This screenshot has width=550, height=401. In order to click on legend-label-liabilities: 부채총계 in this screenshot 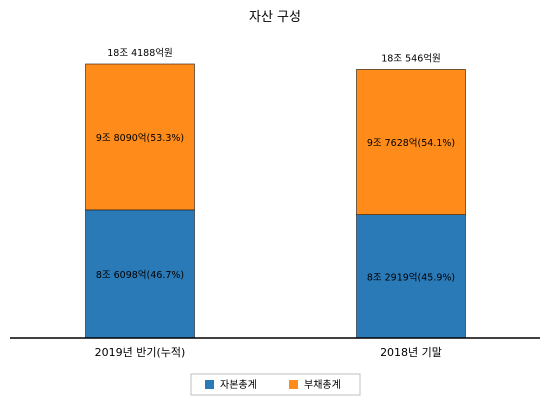, I will do `click(322, 385)`.